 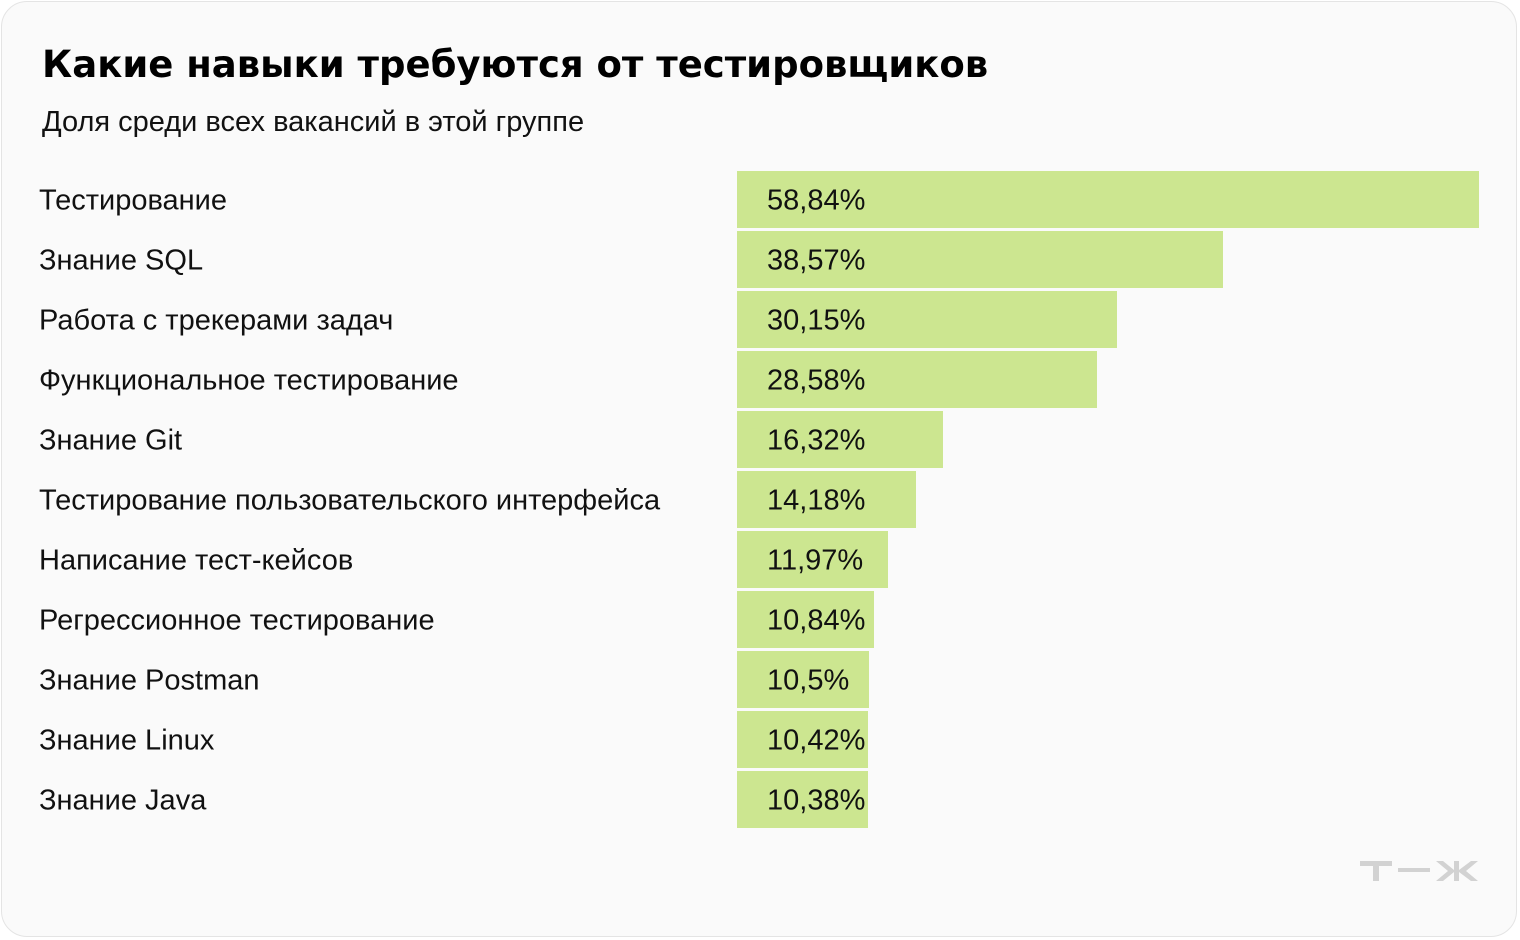 I want to click on value-label-3: 28,58%, so click(x=816, y=381).